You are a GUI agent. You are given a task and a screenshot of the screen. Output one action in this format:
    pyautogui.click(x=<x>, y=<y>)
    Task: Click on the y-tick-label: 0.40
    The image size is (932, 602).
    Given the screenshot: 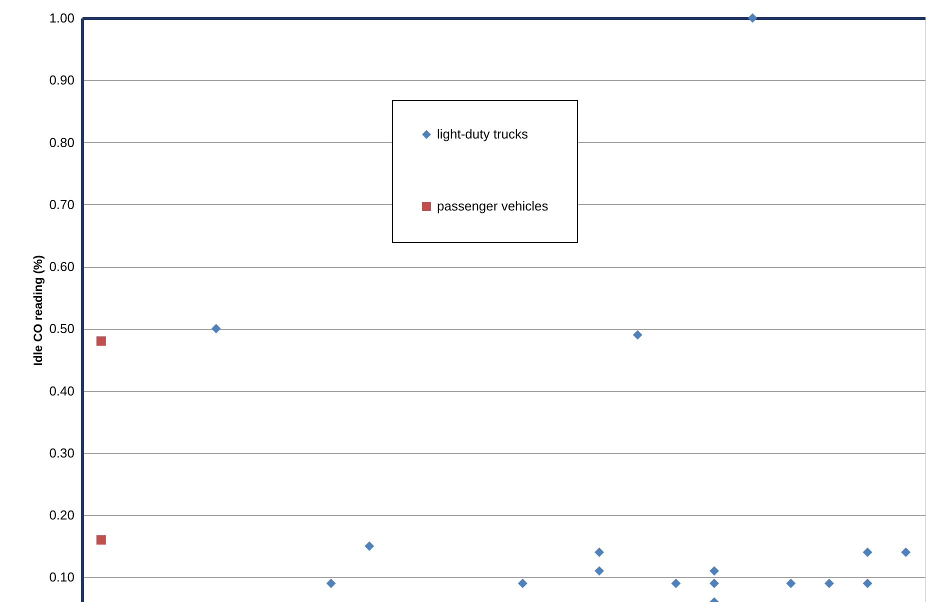 What is the action you would take?
    pyautogui.click(x=61, y=390)
    